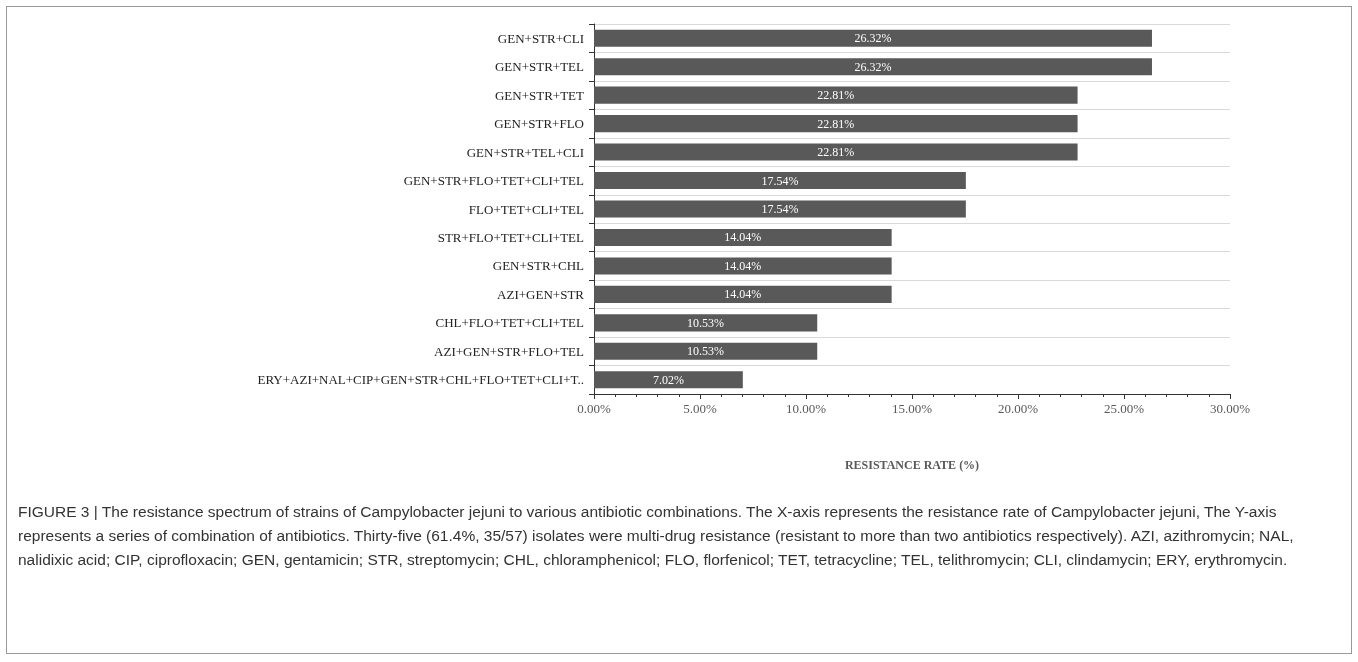  I want to click on x-tick-label: 30.00%, so click(1230, 408).